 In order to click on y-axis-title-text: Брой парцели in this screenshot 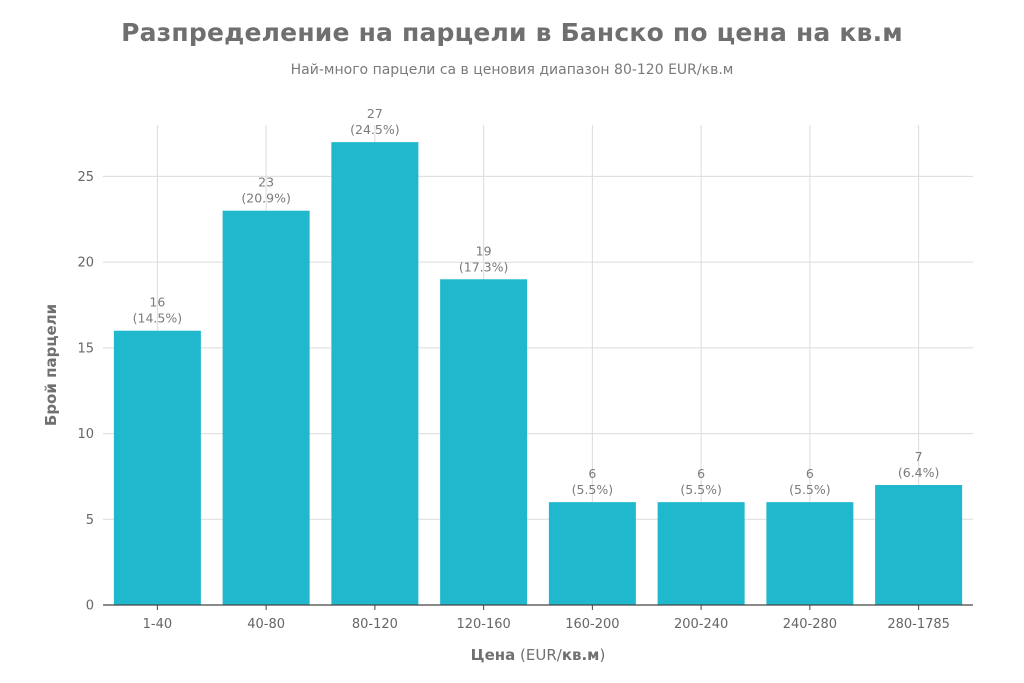, I will do `click(51, 365)`.